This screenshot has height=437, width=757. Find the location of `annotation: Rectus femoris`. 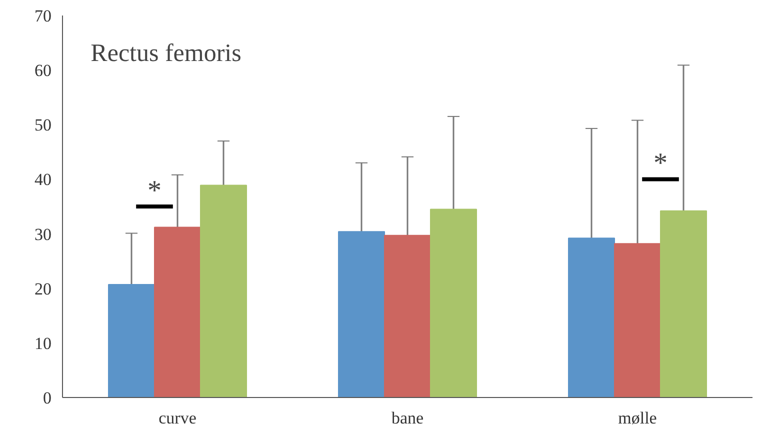

annotation: Rectus femoris is located at coordinates (166, 54).